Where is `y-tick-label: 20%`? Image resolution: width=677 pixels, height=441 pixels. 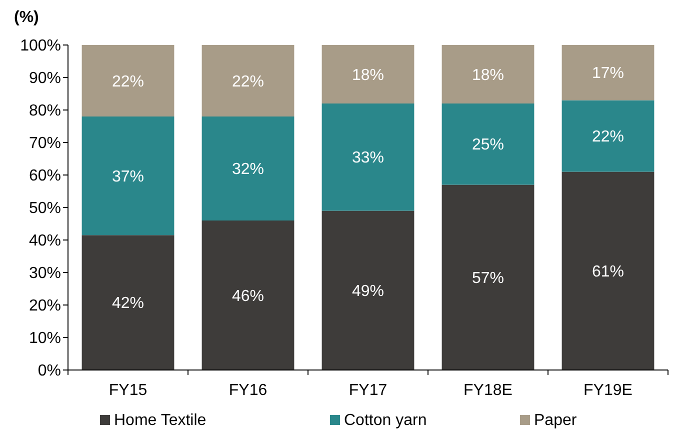
y-tick-label: 20% is located at coordinates (44, 306).